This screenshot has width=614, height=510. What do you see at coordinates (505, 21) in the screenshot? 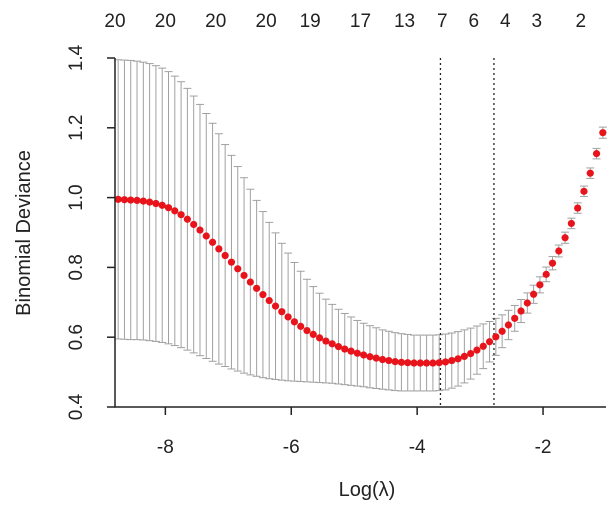
I see `top-axis-label: 4` at bounding box center [505, 21].